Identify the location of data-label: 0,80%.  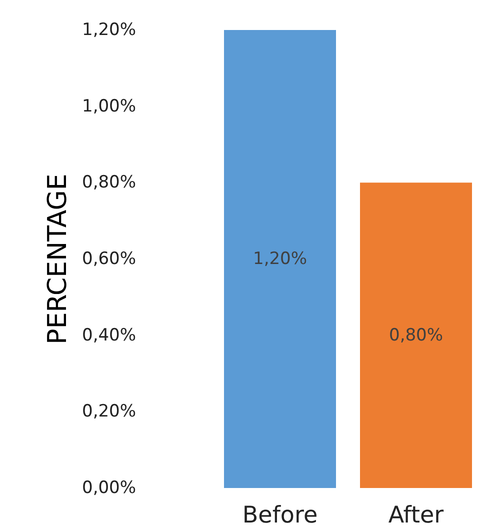
(416, 335).